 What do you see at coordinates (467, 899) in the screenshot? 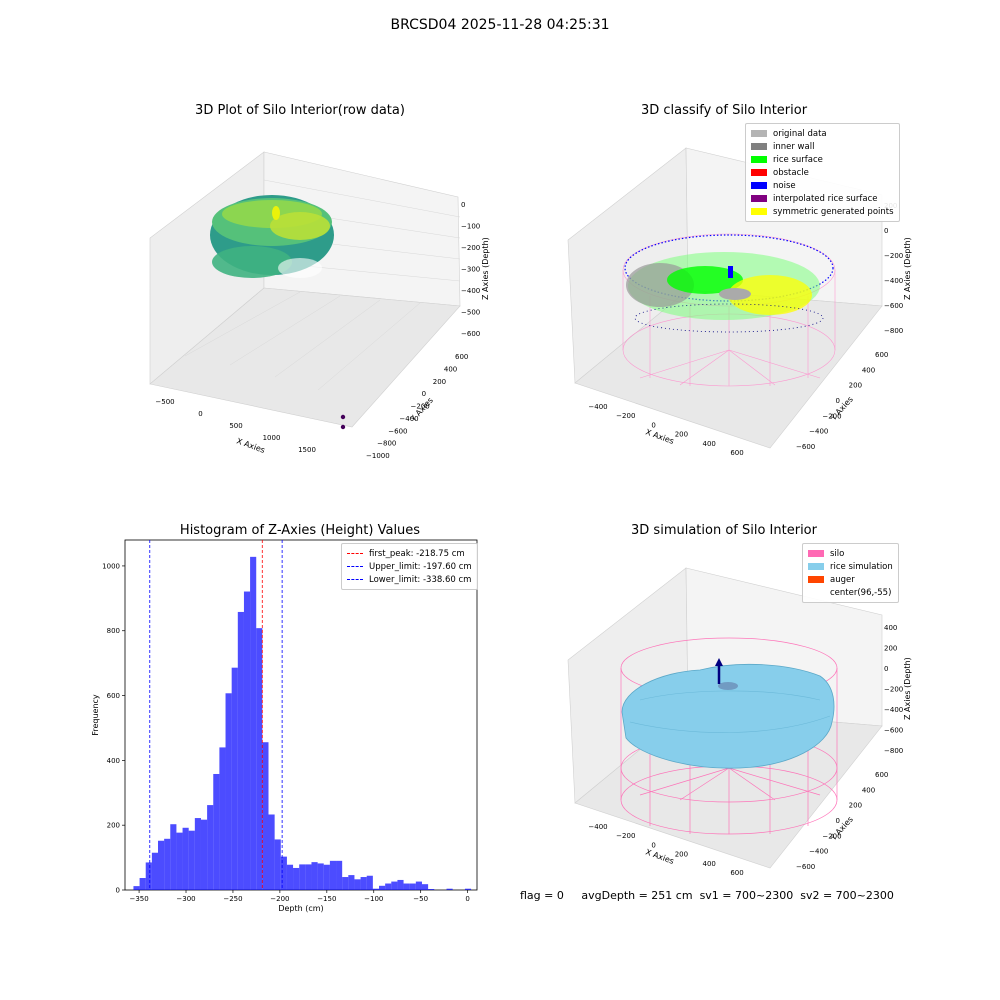
I see `histogram-x-tick: 0` at bounding box center [467, 899].